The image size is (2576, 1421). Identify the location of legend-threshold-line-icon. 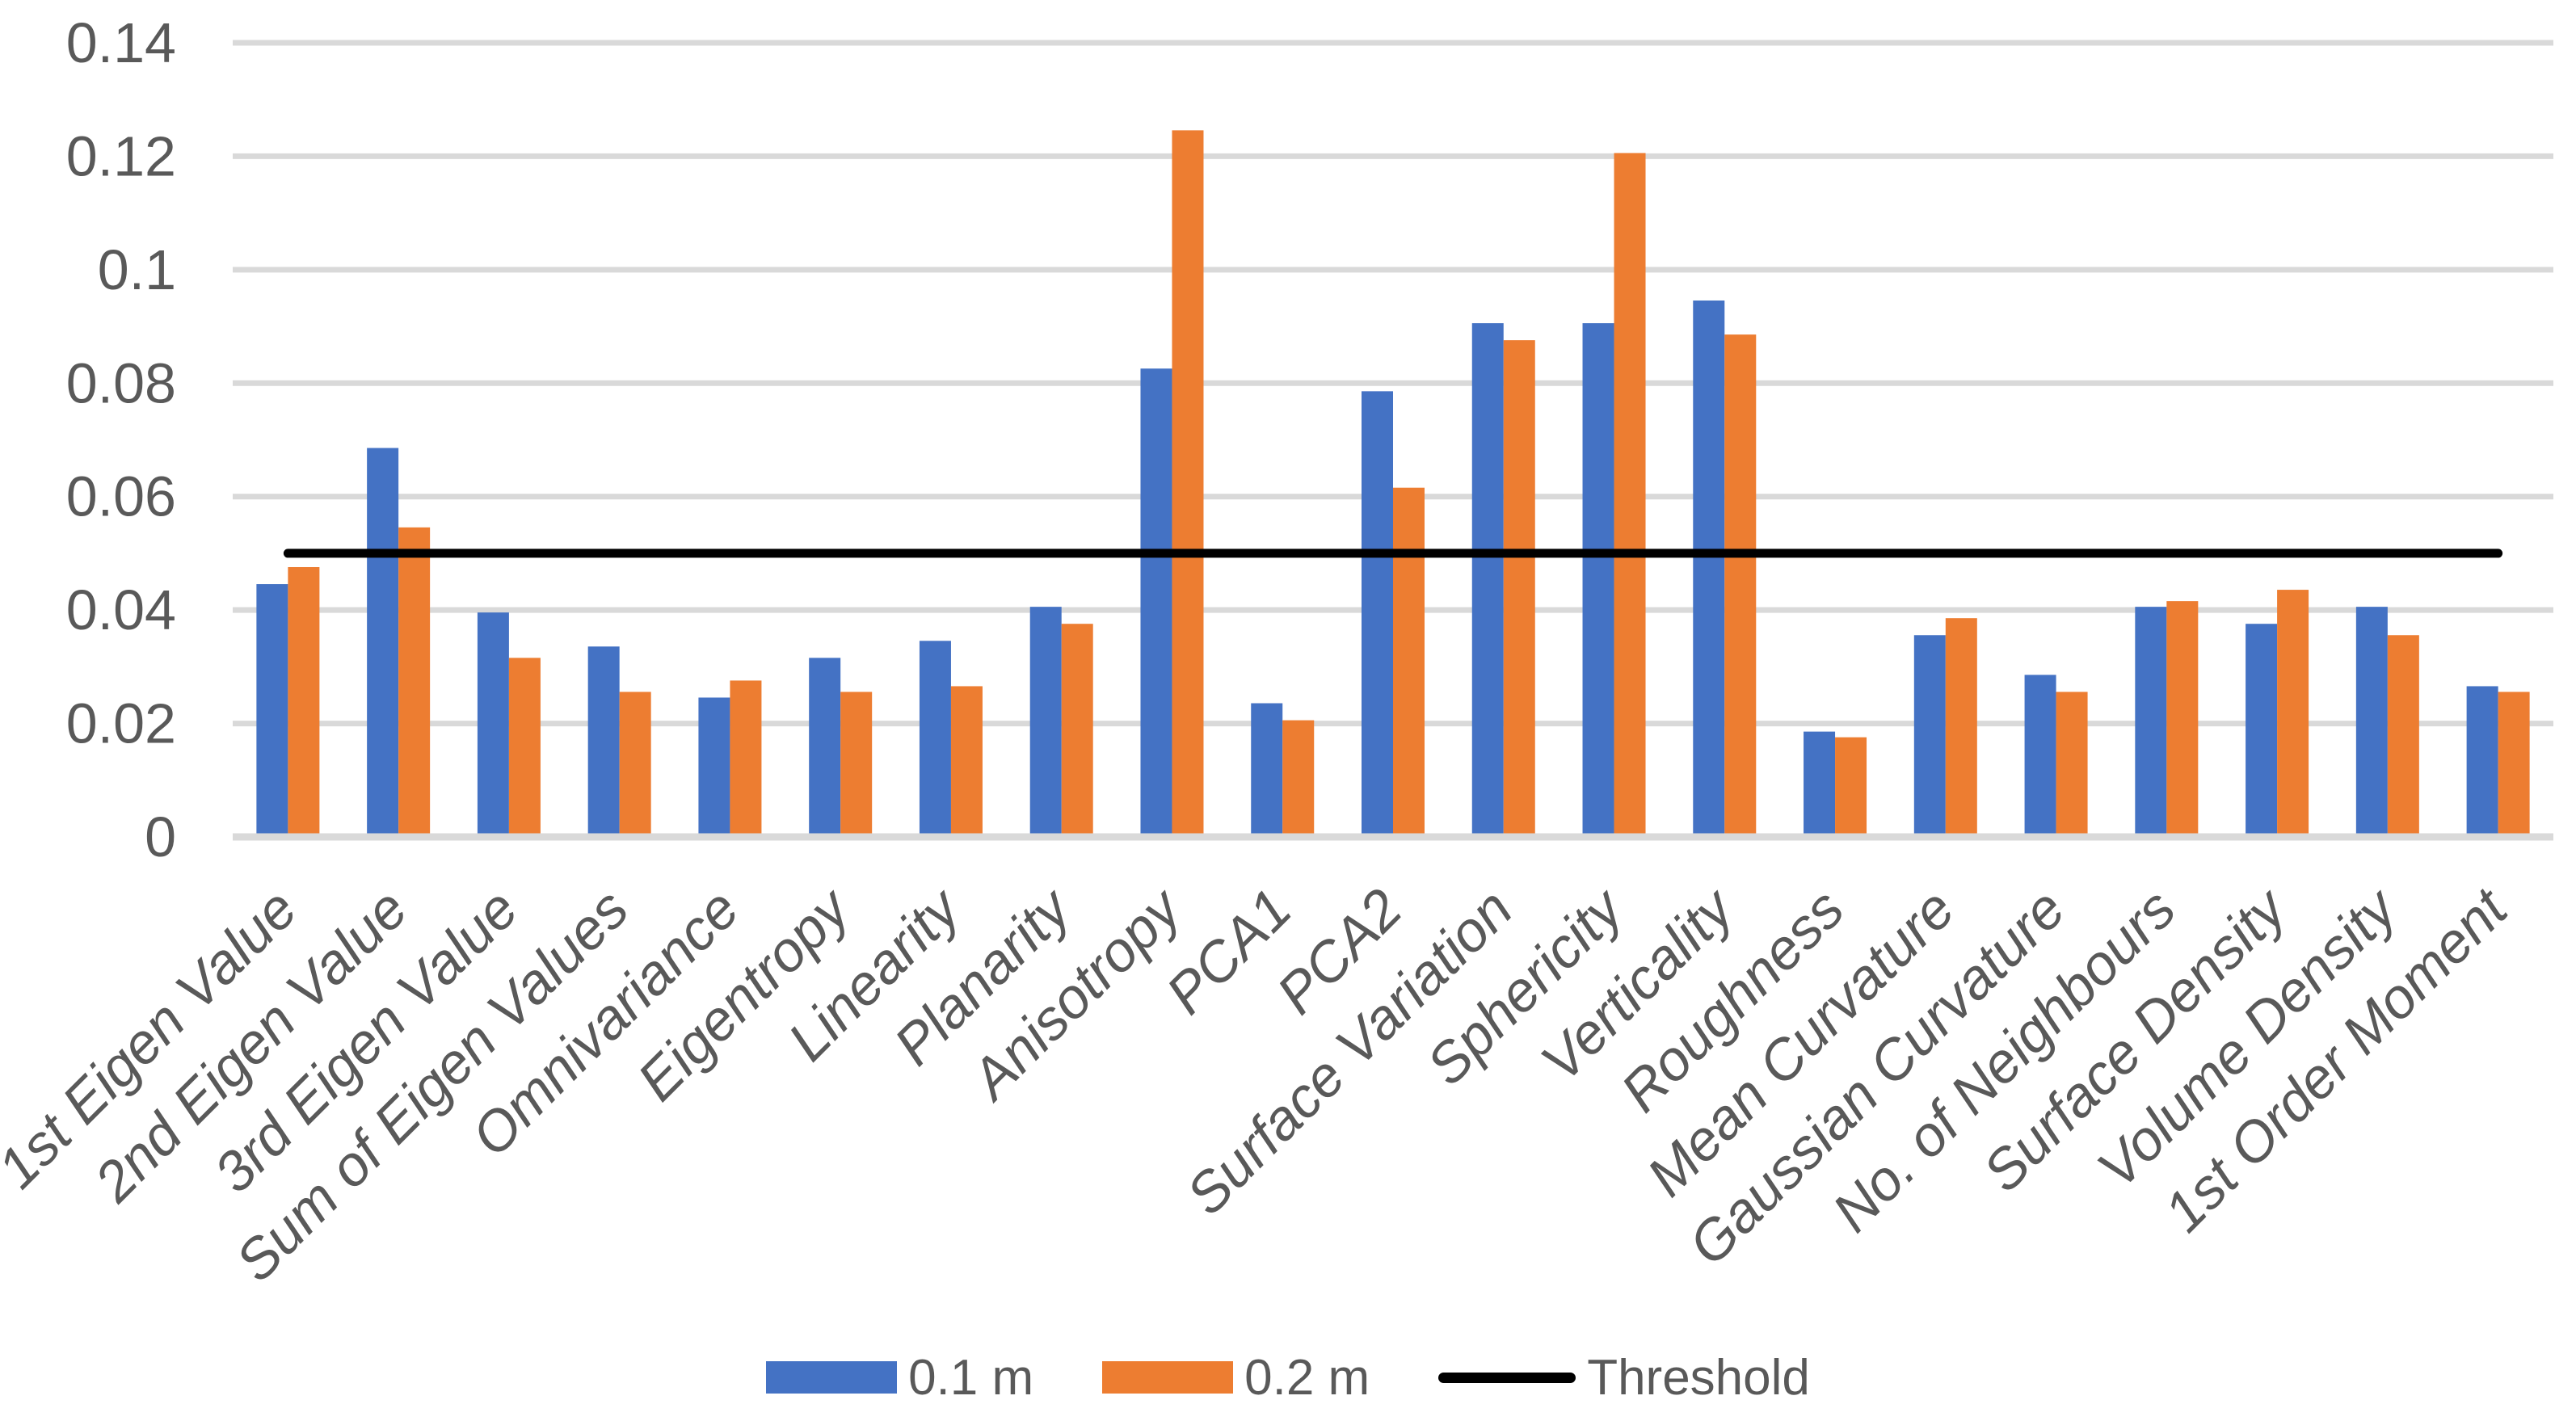
(1507, 1377).